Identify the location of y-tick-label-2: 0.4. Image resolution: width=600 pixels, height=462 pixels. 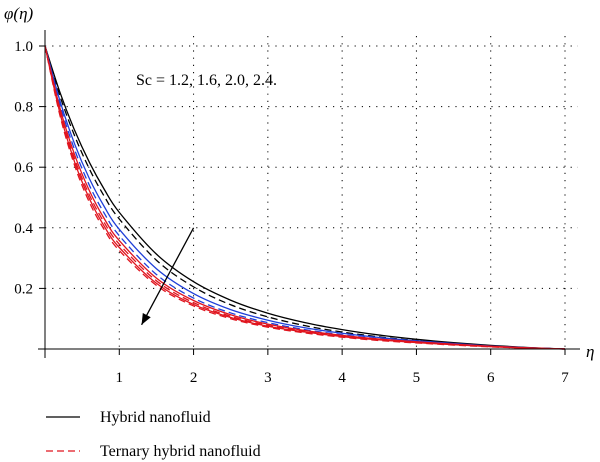
(23, 229).